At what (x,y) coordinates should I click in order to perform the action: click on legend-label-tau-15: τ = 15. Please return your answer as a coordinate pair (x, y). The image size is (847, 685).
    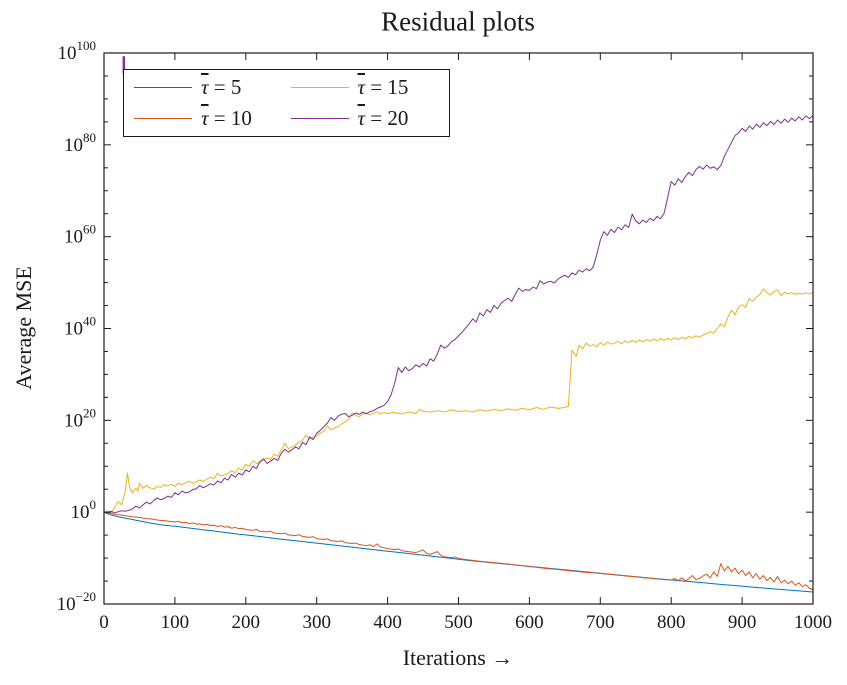
    Looking at the image, I should click on (383, 87).